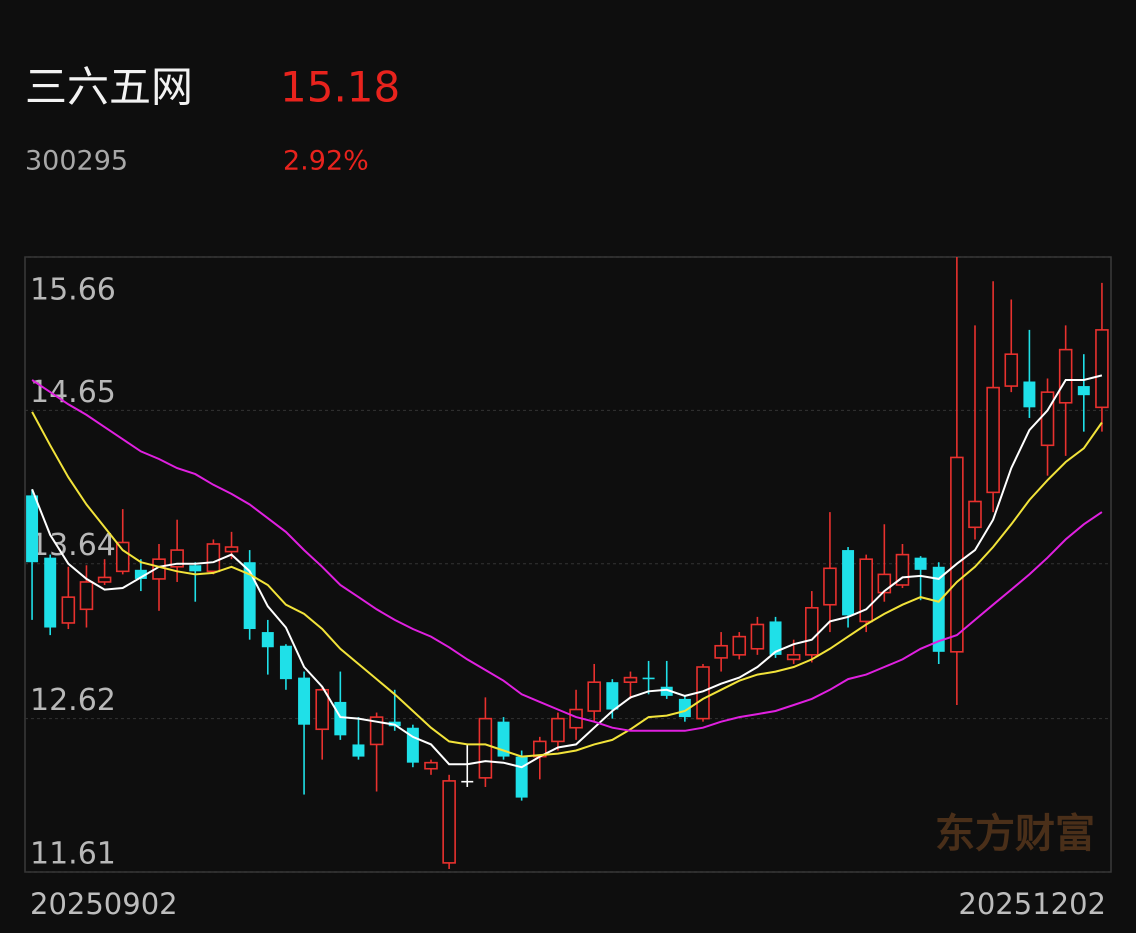  Describe the element at coordinates (104, 904) in the screenshot. I see `x-tick-label: 20250902` at that location.